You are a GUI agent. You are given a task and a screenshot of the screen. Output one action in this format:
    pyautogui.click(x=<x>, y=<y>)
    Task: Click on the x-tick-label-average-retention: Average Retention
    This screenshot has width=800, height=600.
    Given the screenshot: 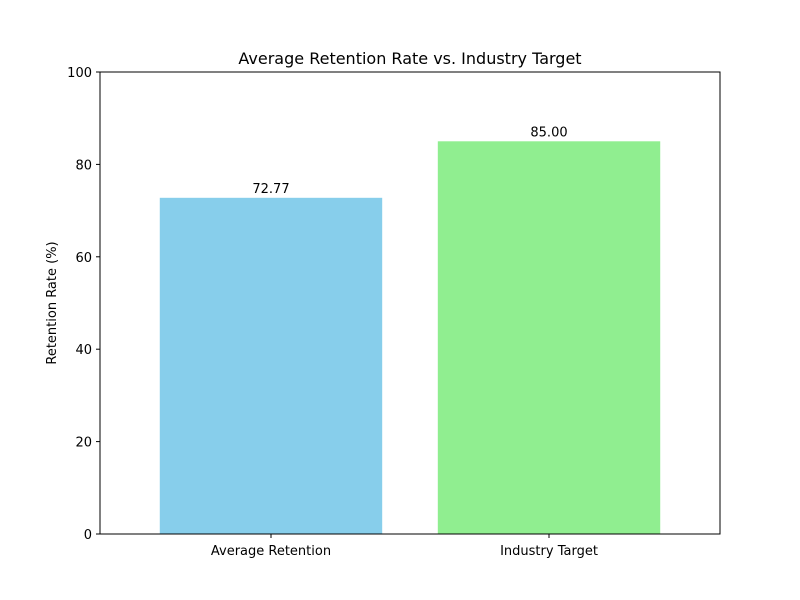 What is the action you would take?
    pyautogui.click(x=271, y=551)
    